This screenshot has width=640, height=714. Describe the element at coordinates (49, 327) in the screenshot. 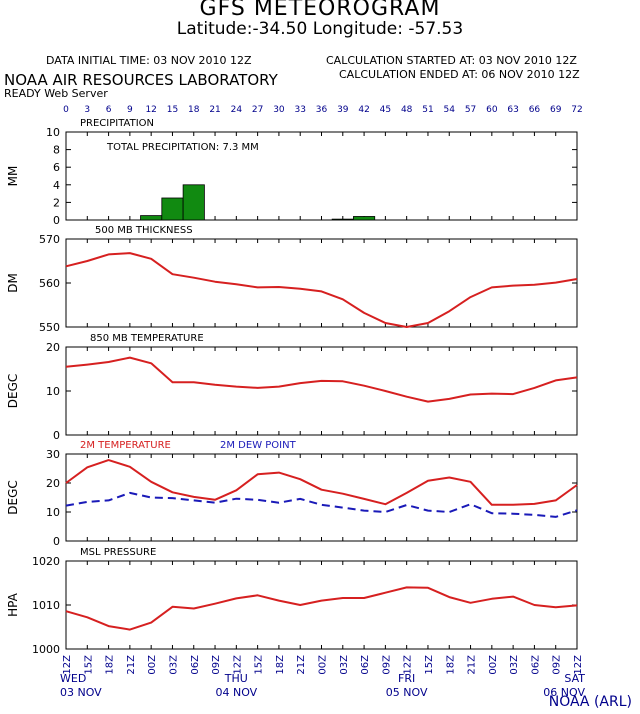

I see `y-tick-label: 550` at that location.